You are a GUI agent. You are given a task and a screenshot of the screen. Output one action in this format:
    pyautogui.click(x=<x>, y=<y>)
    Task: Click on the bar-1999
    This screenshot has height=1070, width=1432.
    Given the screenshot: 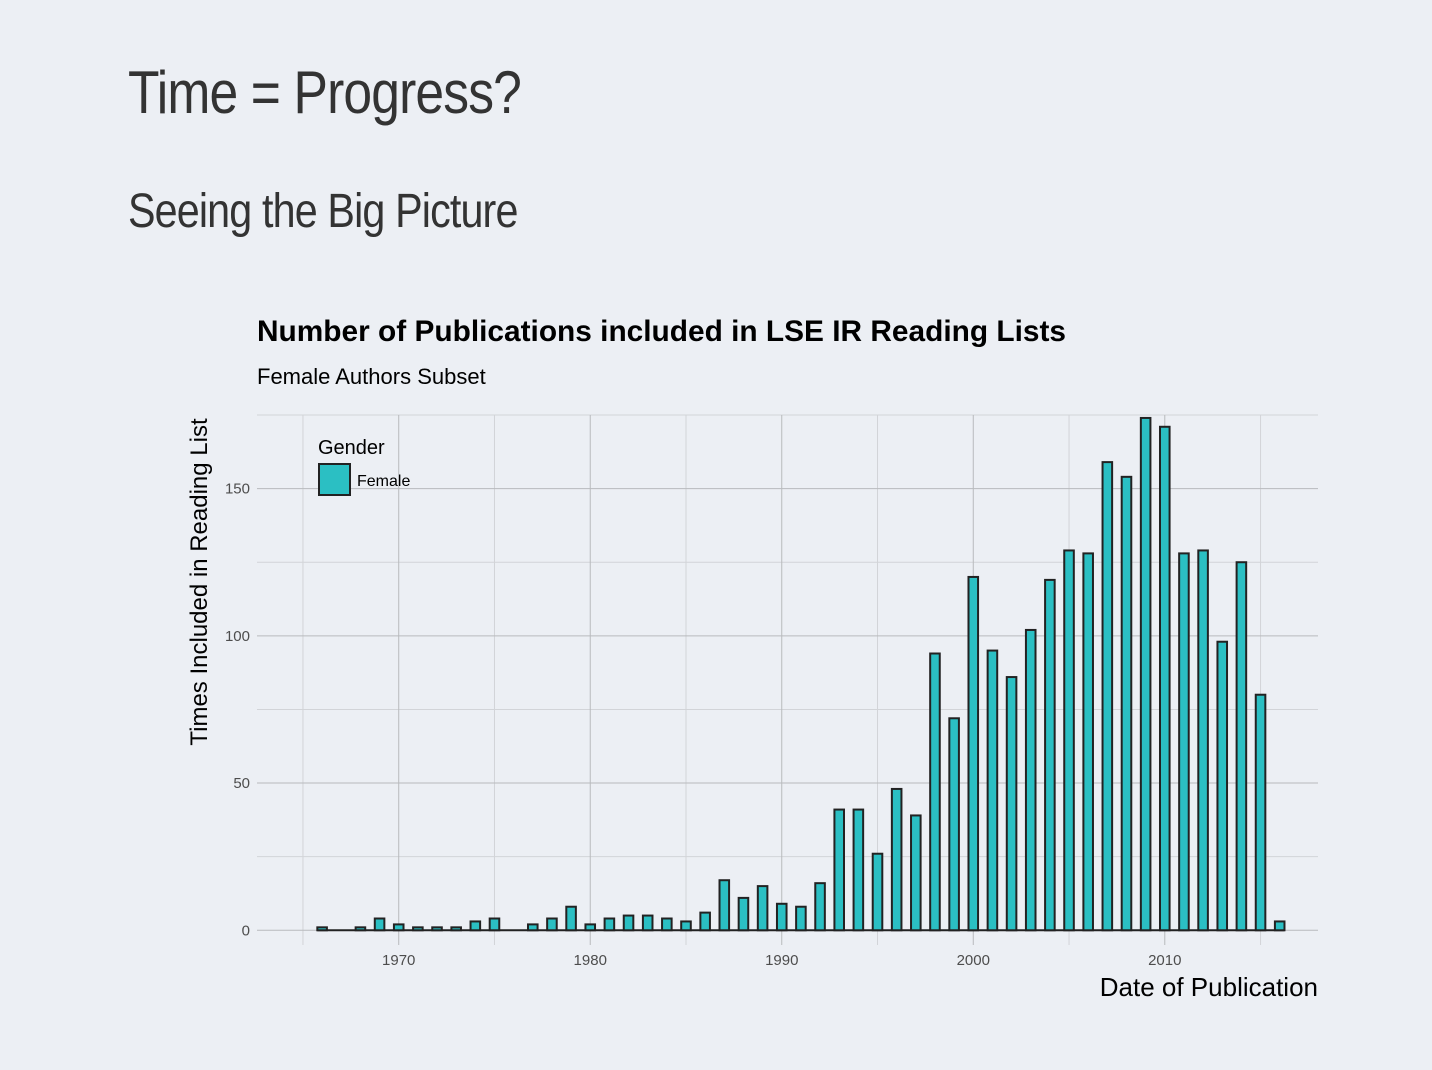 What is the action you would take?
    pyautogui.click(x=954, y=824)
    